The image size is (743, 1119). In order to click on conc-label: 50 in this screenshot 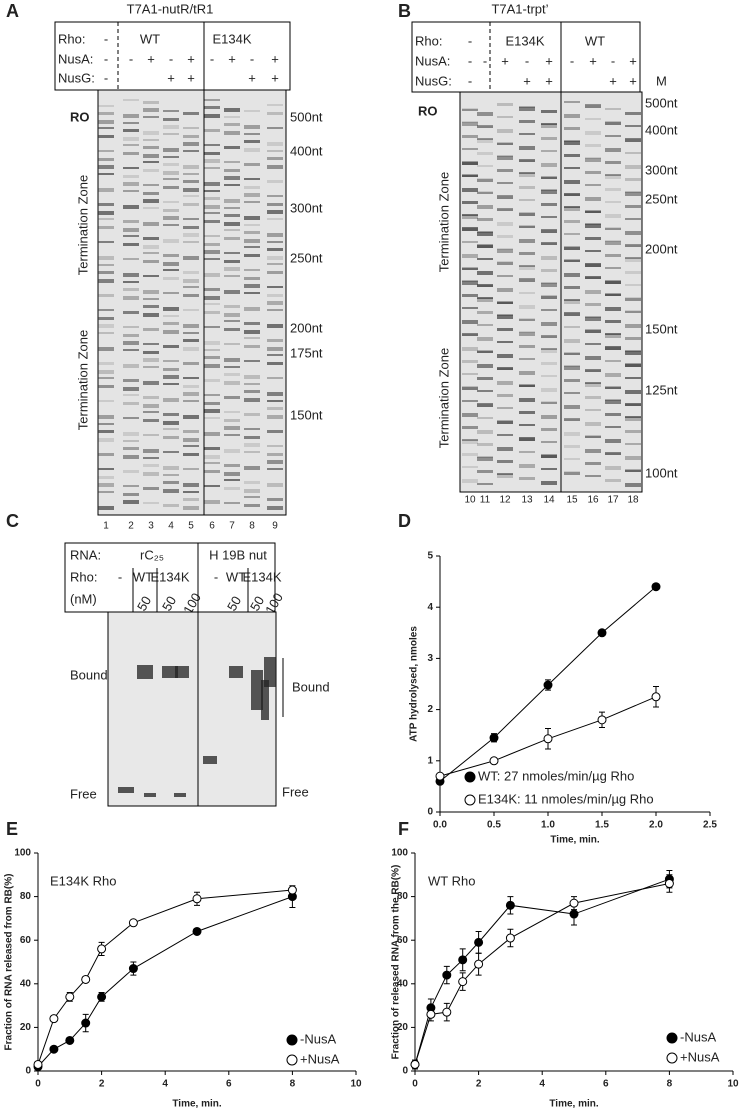, I will do `click(169, 603)`.